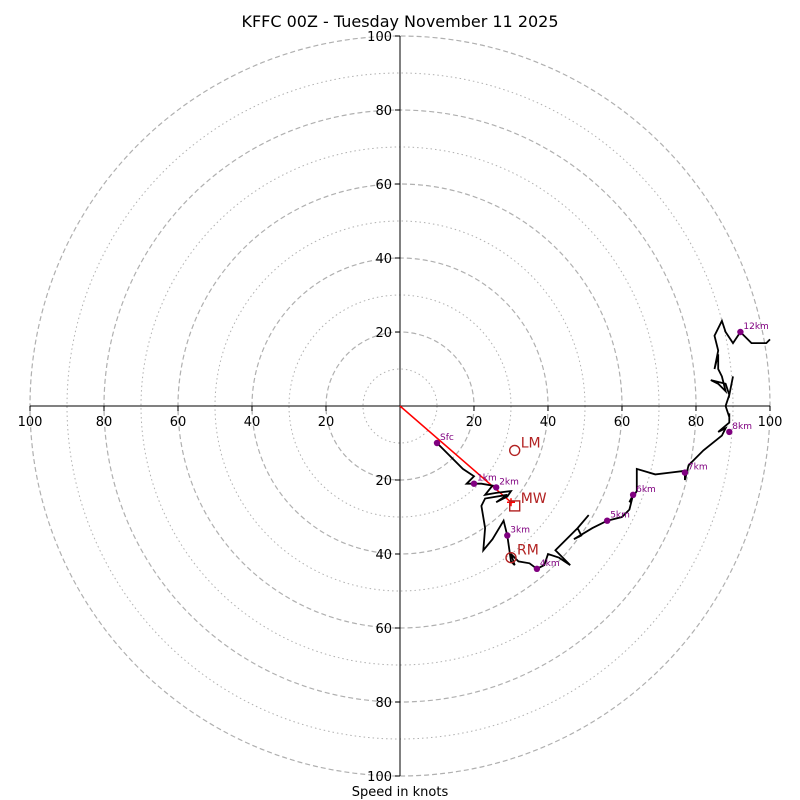 This screenshot has height=800, width=800. What do you see at coordinates (528, 551) in the screenshot?
I see `motion-label: RM` at bounding box center [528, 551].